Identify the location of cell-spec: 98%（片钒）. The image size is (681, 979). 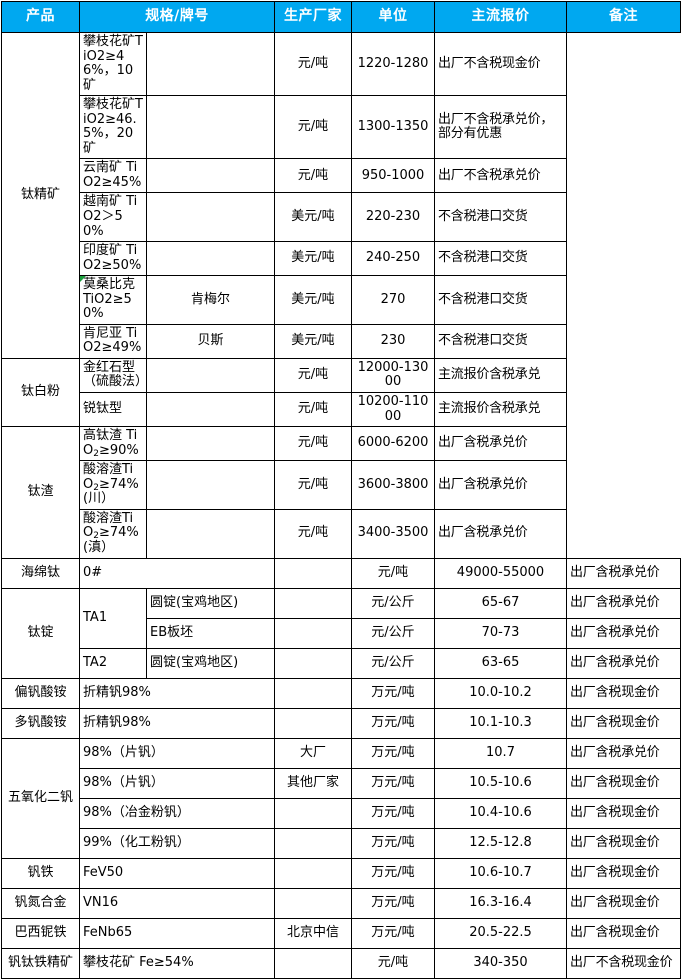
(177, 783).